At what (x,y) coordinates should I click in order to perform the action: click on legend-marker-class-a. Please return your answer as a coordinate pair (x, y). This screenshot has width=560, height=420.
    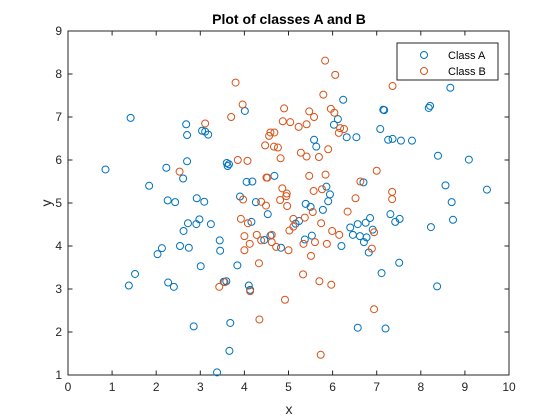
    Looking at the image, I should click on (424, 55).